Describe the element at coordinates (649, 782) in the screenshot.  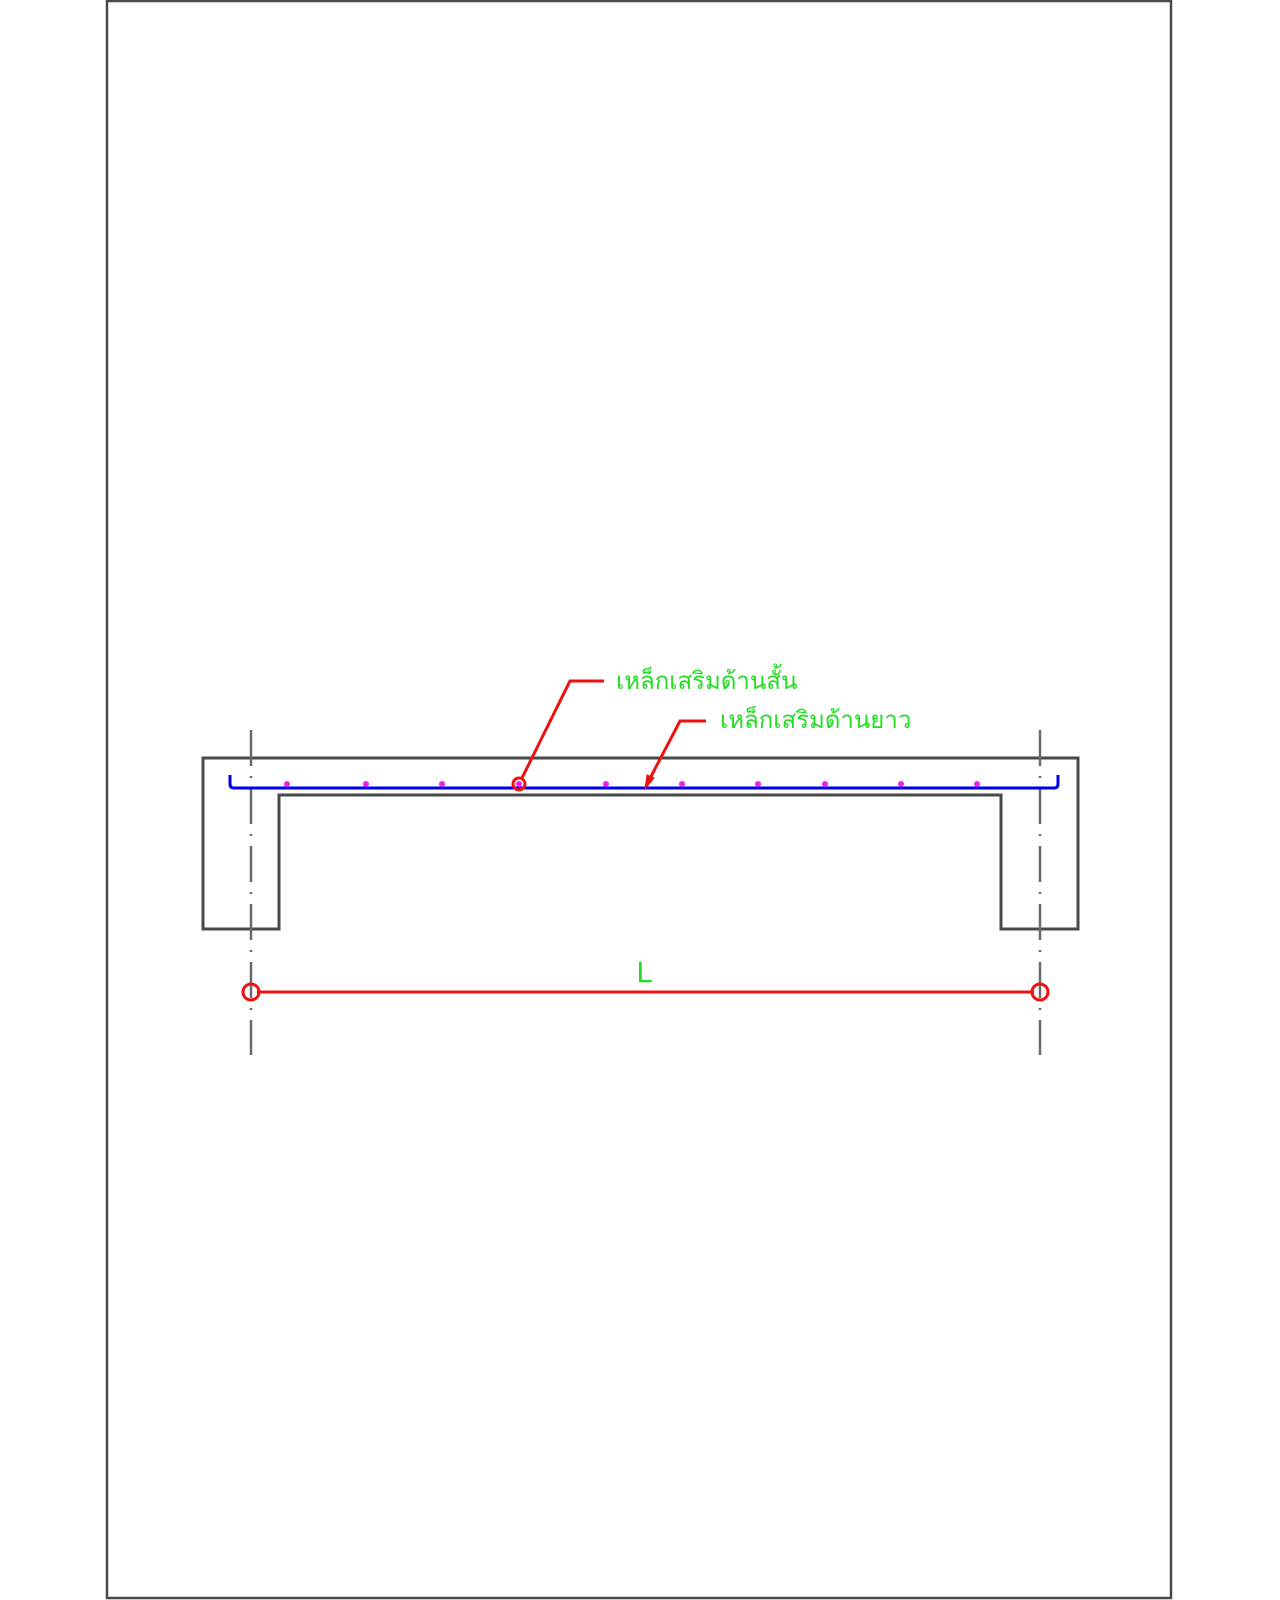
I see `arrowhead` at that location.